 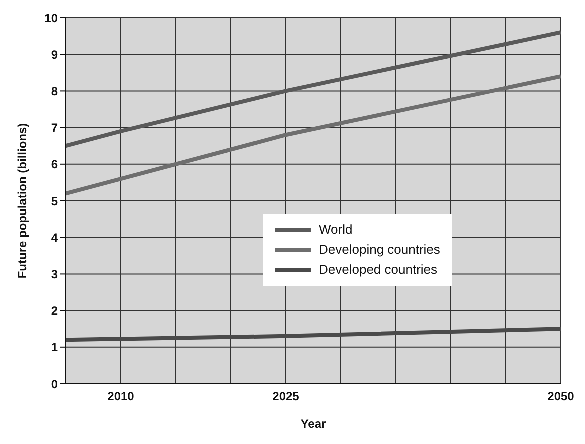 What do you see at coordinates (54, 91) in the screenshot?
I see `y-tick-label: 8` at bounding box center [54, 91].